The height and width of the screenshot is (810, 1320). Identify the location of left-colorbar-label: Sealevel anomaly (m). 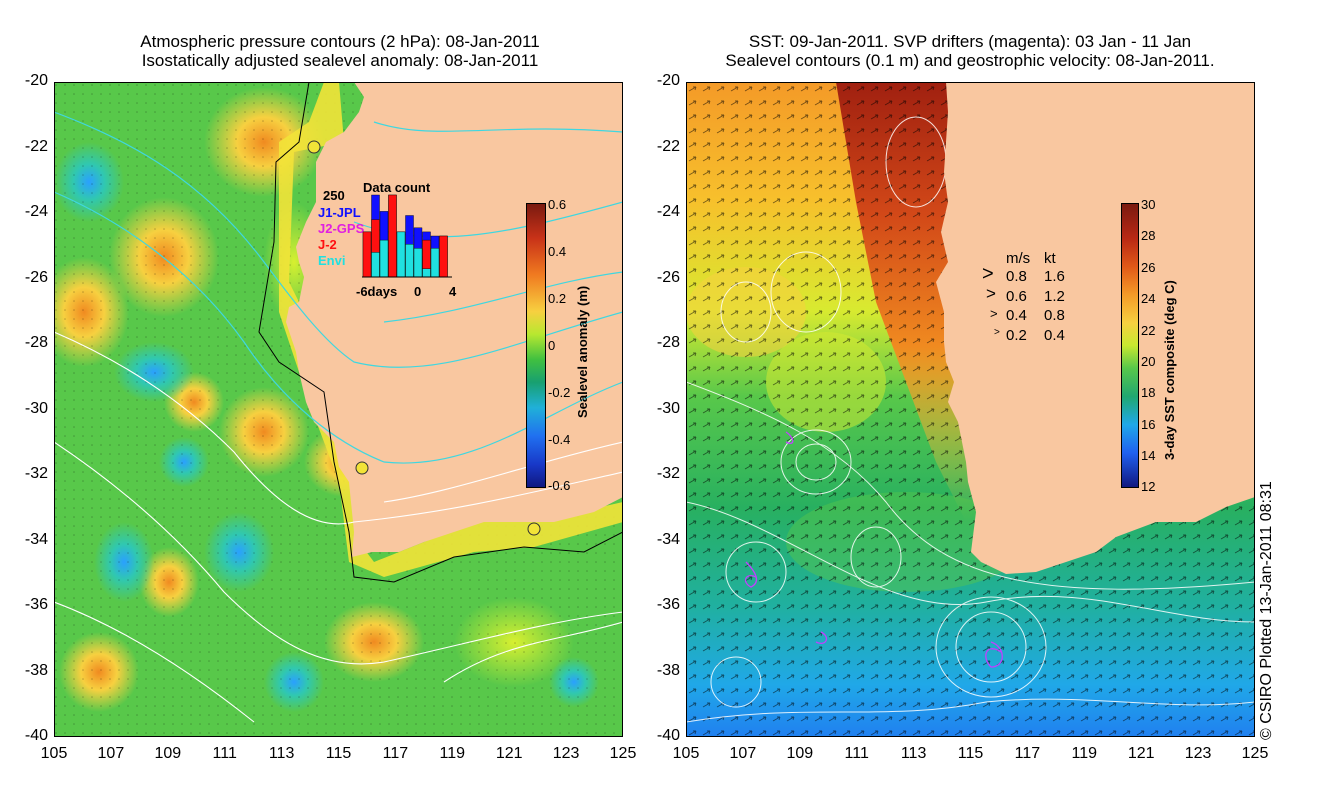
(582, 351).